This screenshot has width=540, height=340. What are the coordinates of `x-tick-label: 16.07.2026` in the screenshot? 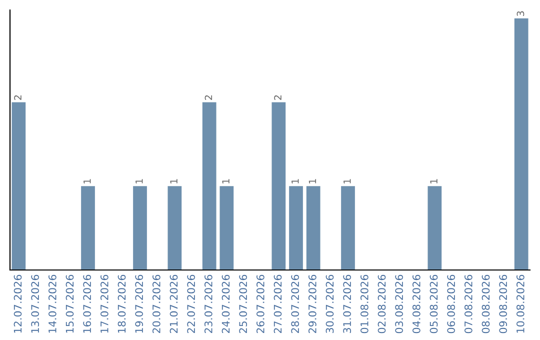 It's located at (87, 303).